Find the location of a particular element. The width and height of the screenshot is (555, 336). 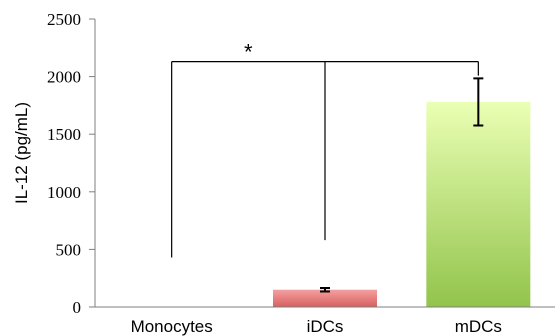

category-label: mDCs is located at coordinates (478, 326).